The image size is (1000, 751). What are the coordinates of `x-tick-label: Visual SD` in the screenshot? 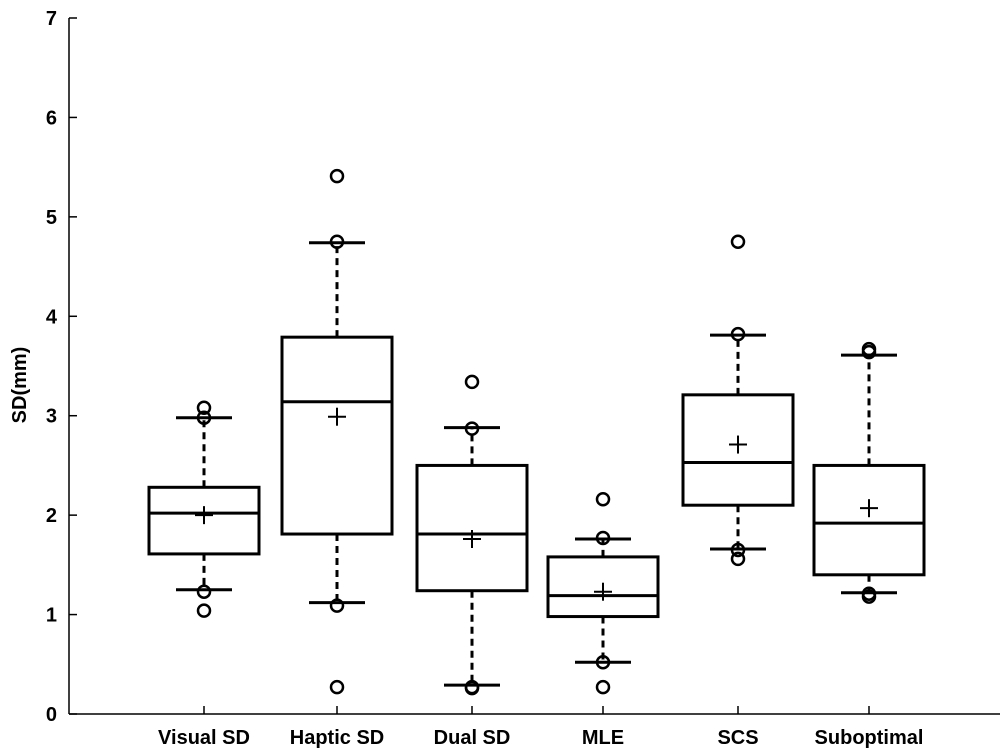 It's located at (204, 738).